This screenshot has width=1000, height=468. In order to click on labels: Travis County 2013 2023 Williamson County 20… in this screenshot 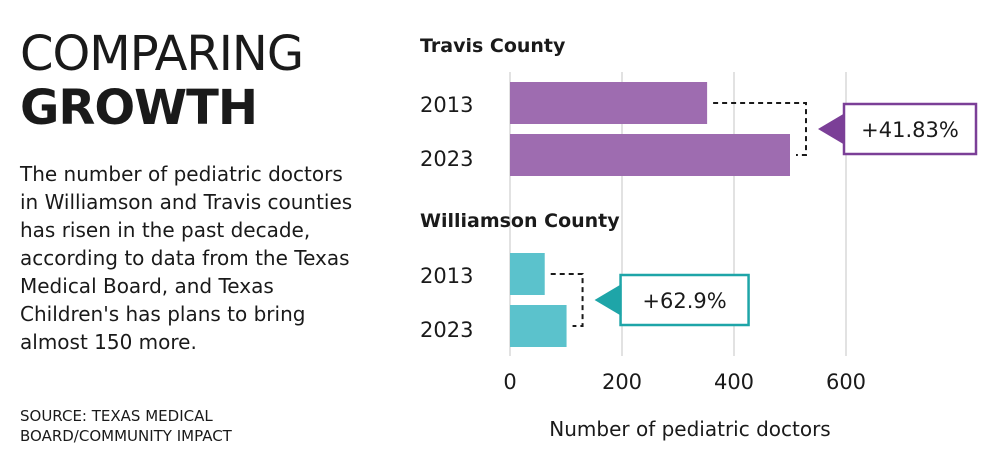, I will do `click(520, 188)`.